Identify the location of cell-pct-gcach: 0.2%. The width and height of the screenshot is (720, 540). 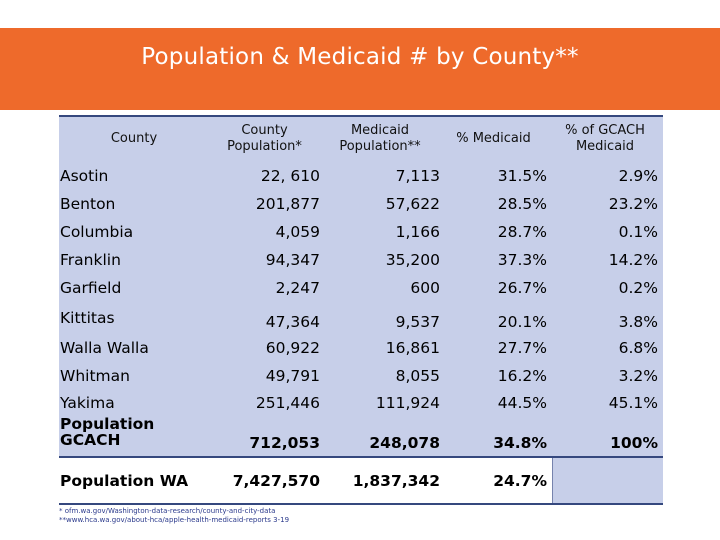
(638, 288).